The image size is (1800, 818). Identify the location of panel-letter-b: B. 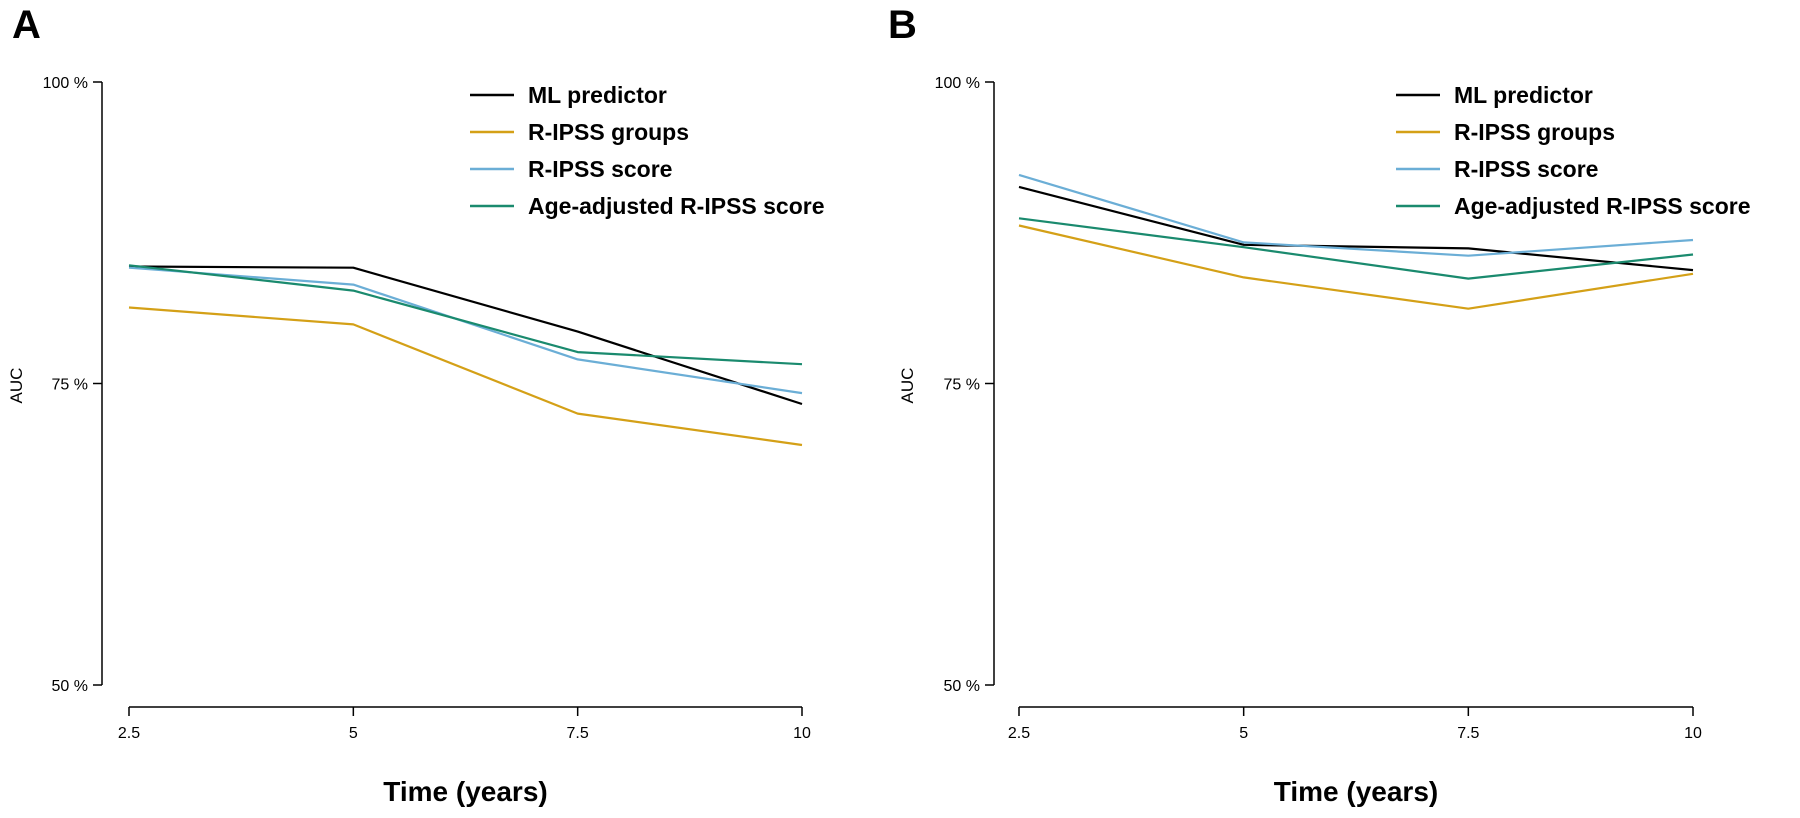
(902, 25).